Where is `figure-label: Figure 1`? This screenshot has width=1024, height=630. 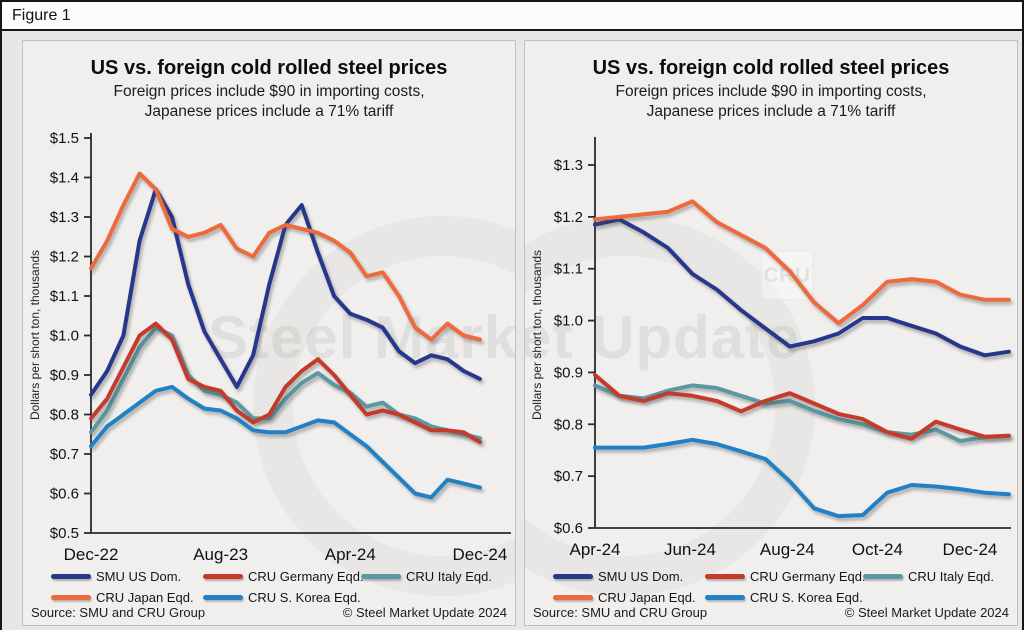 figure-label: Figure 1 is located at coordinates (41, 15).